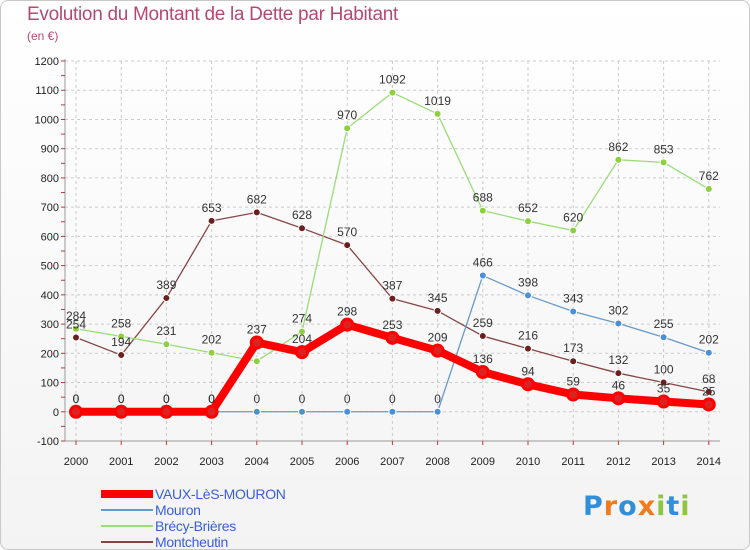 The width and height of the screenshot is (750, 550). Describe the element at coordinates (257, 199) in the screenshot. I see `data-label: 682` at that location.